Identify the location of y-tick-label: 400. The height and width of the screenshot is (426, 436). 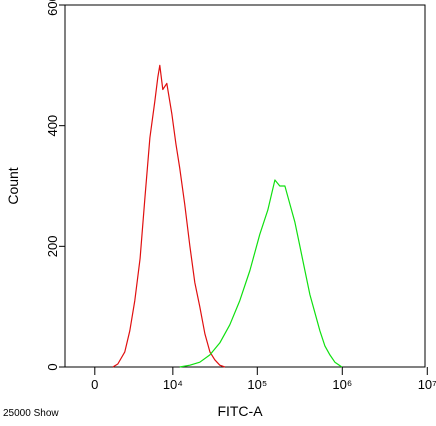
(52, 126).